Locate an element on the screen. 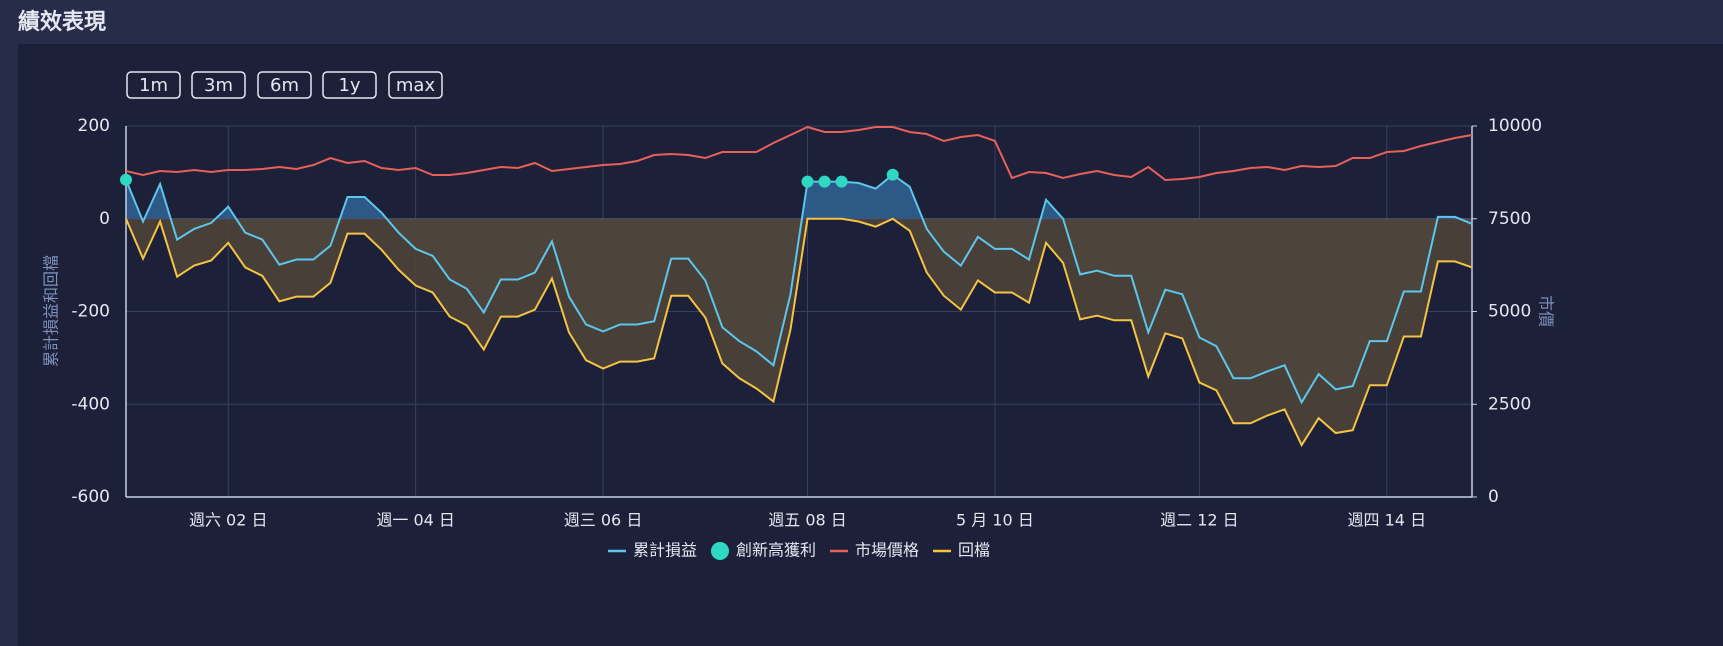 This screenshot has height=646, width=1723. y2-axis-label: 市價 is located at coordinates (1546, 311).